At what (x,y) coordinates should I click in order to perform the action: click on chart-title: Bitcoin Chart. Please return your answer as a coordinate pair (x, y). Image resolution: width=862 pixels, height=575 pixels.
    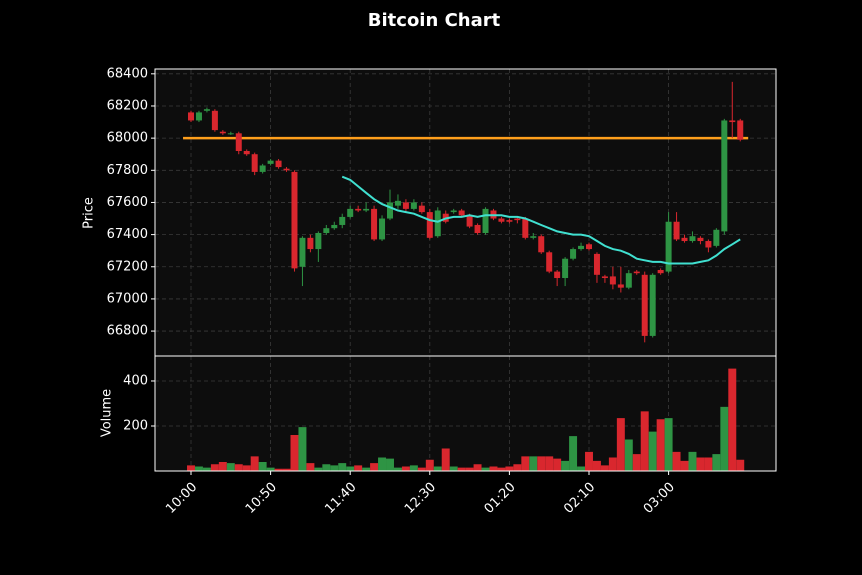
    Looking at the image, I should click on (434, 20).